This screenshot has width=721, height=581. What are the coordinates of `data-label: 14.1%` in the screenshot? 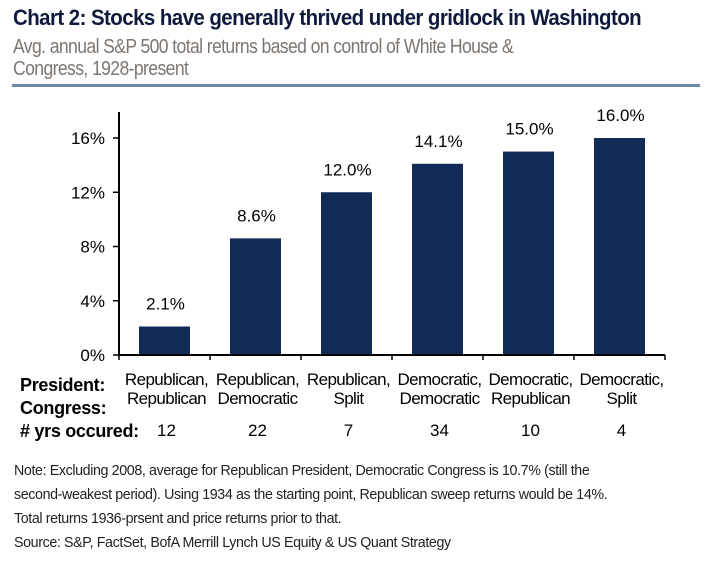 It's located at (438, 141).